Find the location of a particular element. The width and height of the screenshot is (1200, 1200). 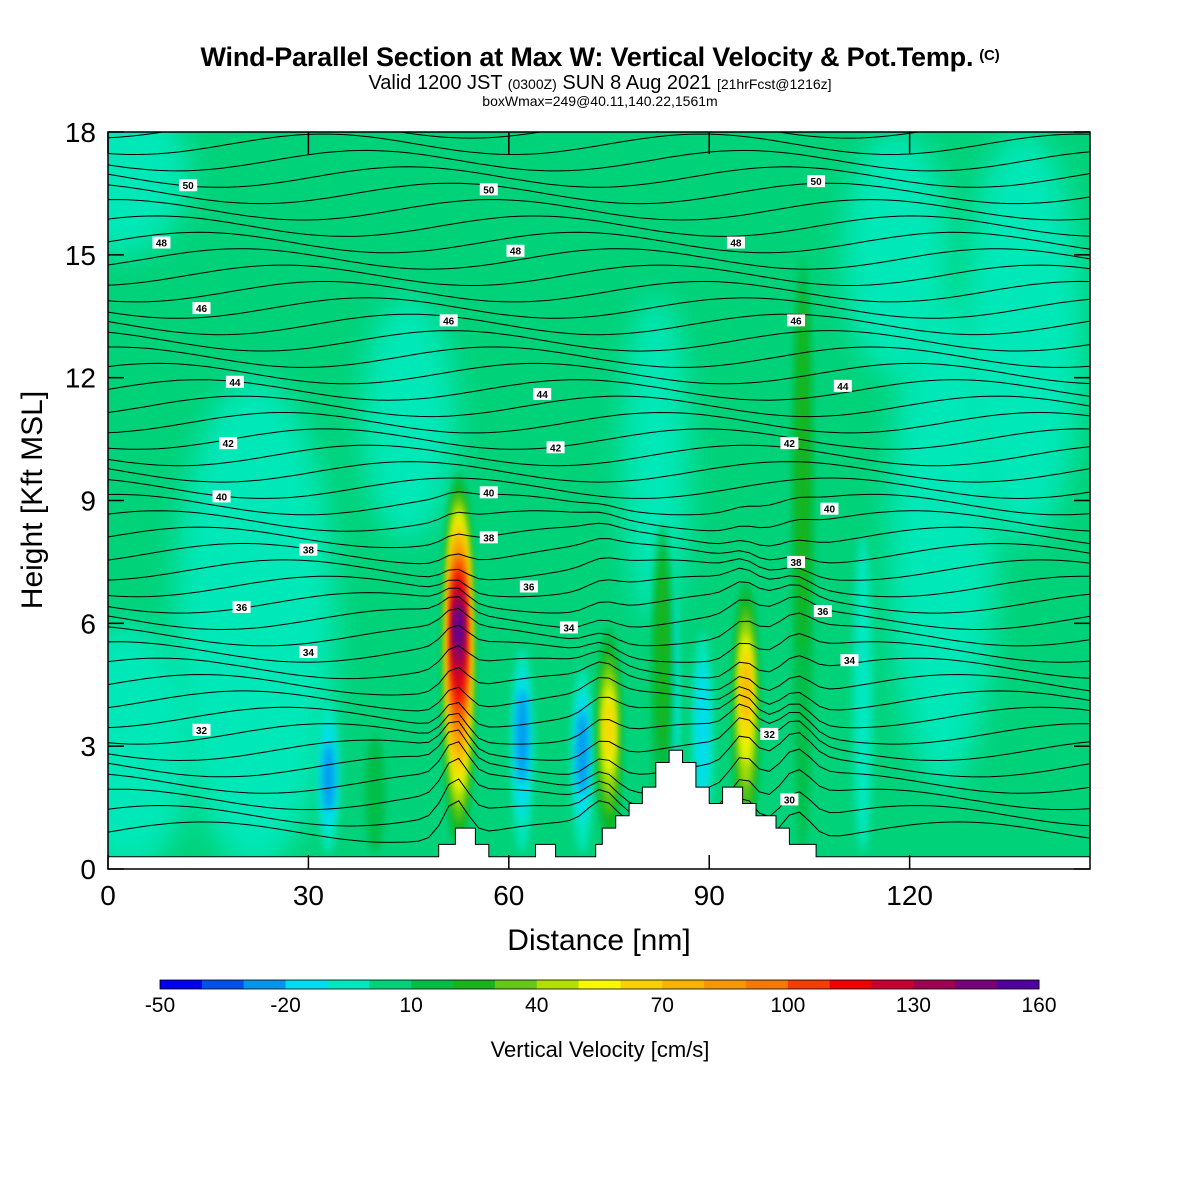

contour-label: 38 is located at coordinates (308, 550).